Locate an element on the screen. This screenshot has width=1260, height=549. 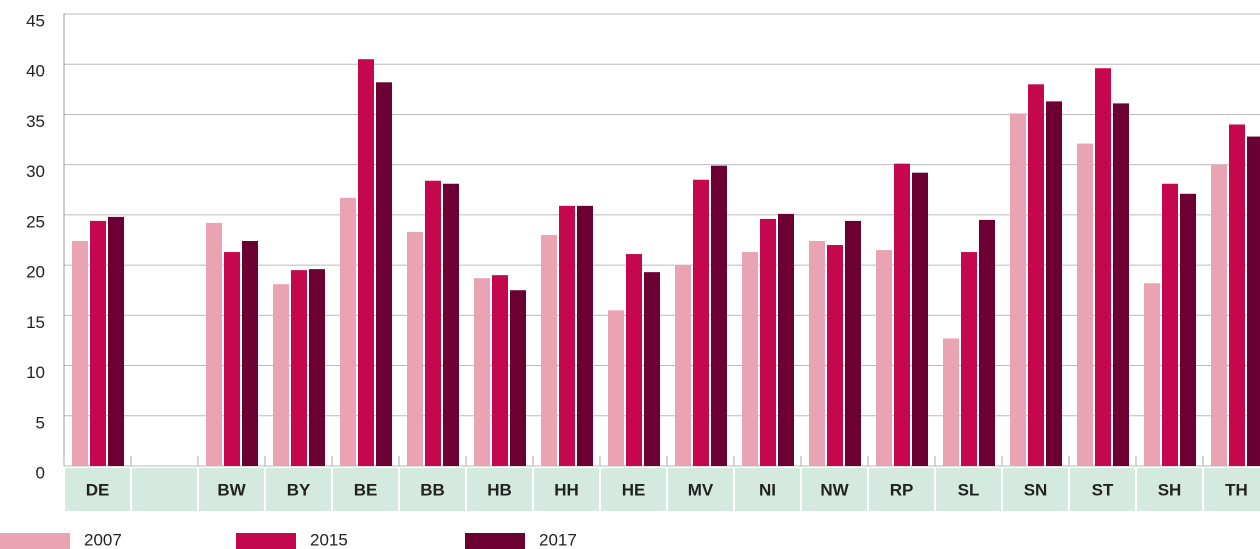
y-tick-label: 10 is located at coordinates (35, 372).